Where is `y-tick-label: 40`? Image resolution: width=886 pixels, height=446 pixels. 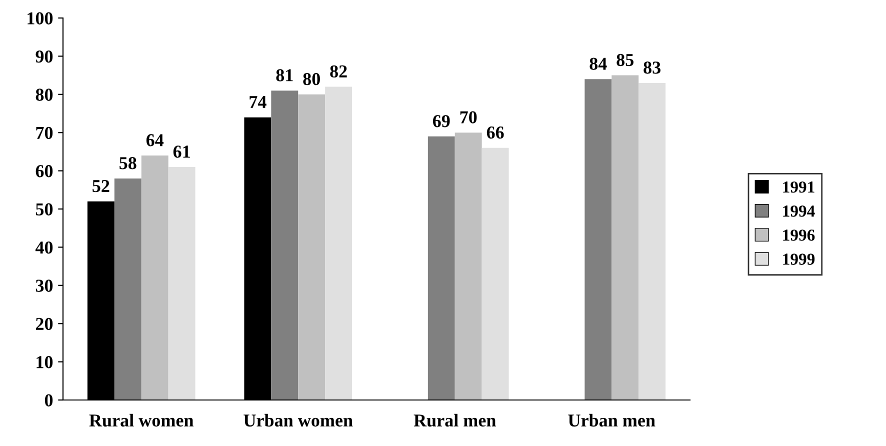
y-tick-label: 40 is located at coordinates (44, 247).